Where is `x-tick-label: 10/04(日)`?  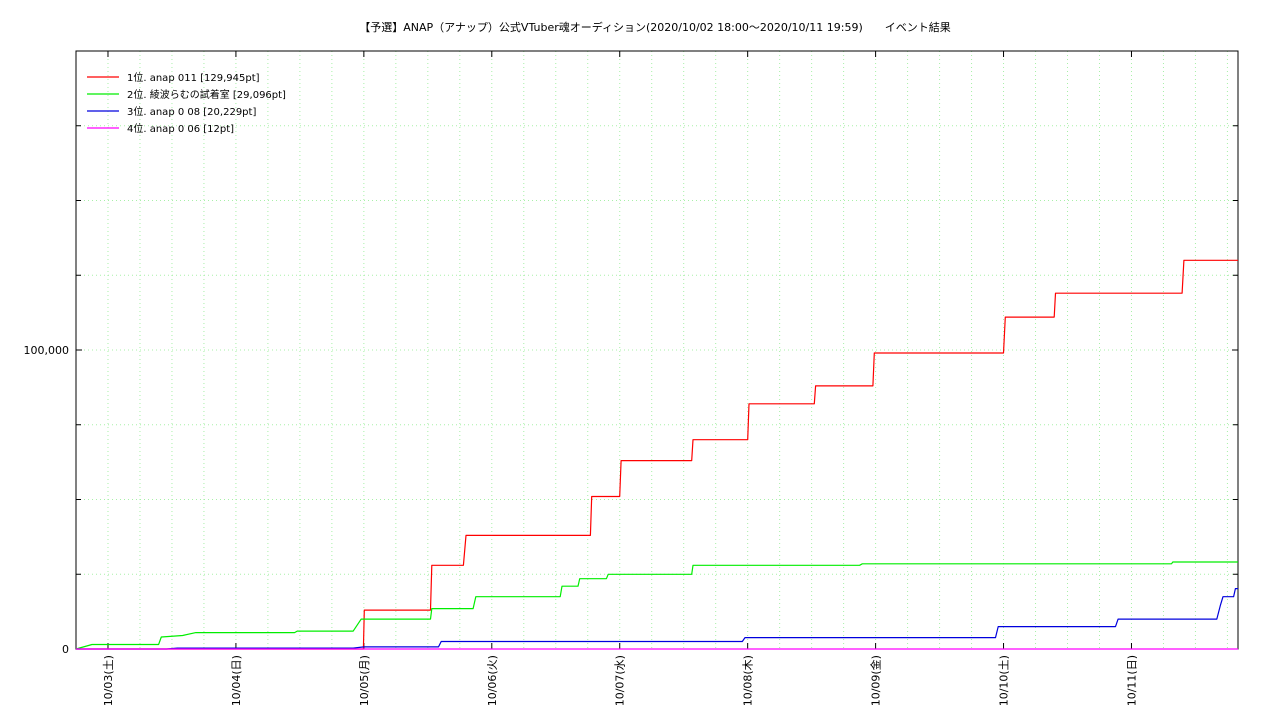
x-tick-label: 10/04(日) is located at coordinates (236, 680).